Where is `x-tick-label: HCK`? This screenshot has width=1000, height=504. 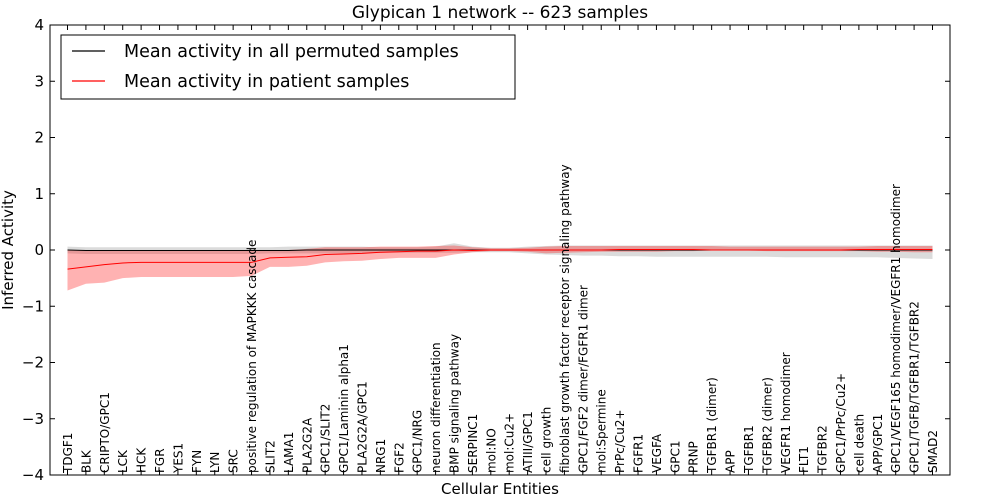 x-tick-label: HCK is located at coordinates (142, 460).